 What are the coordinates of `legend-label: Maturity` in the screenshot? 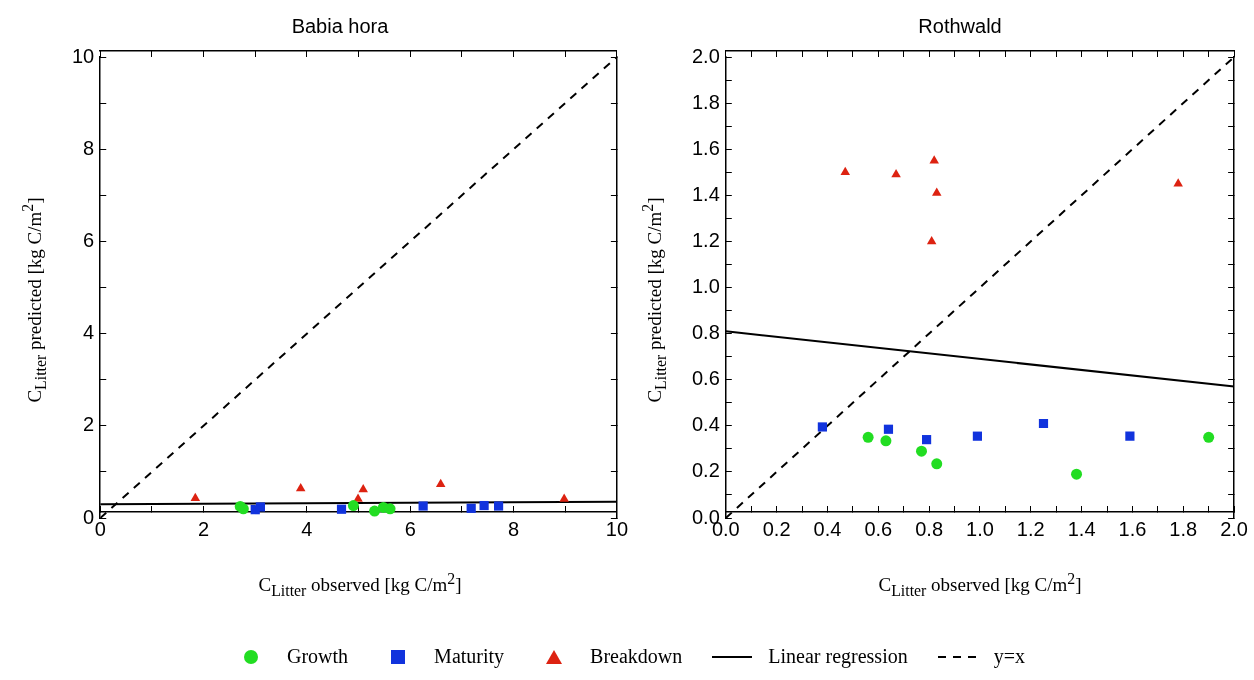 It's located at (469, 656).